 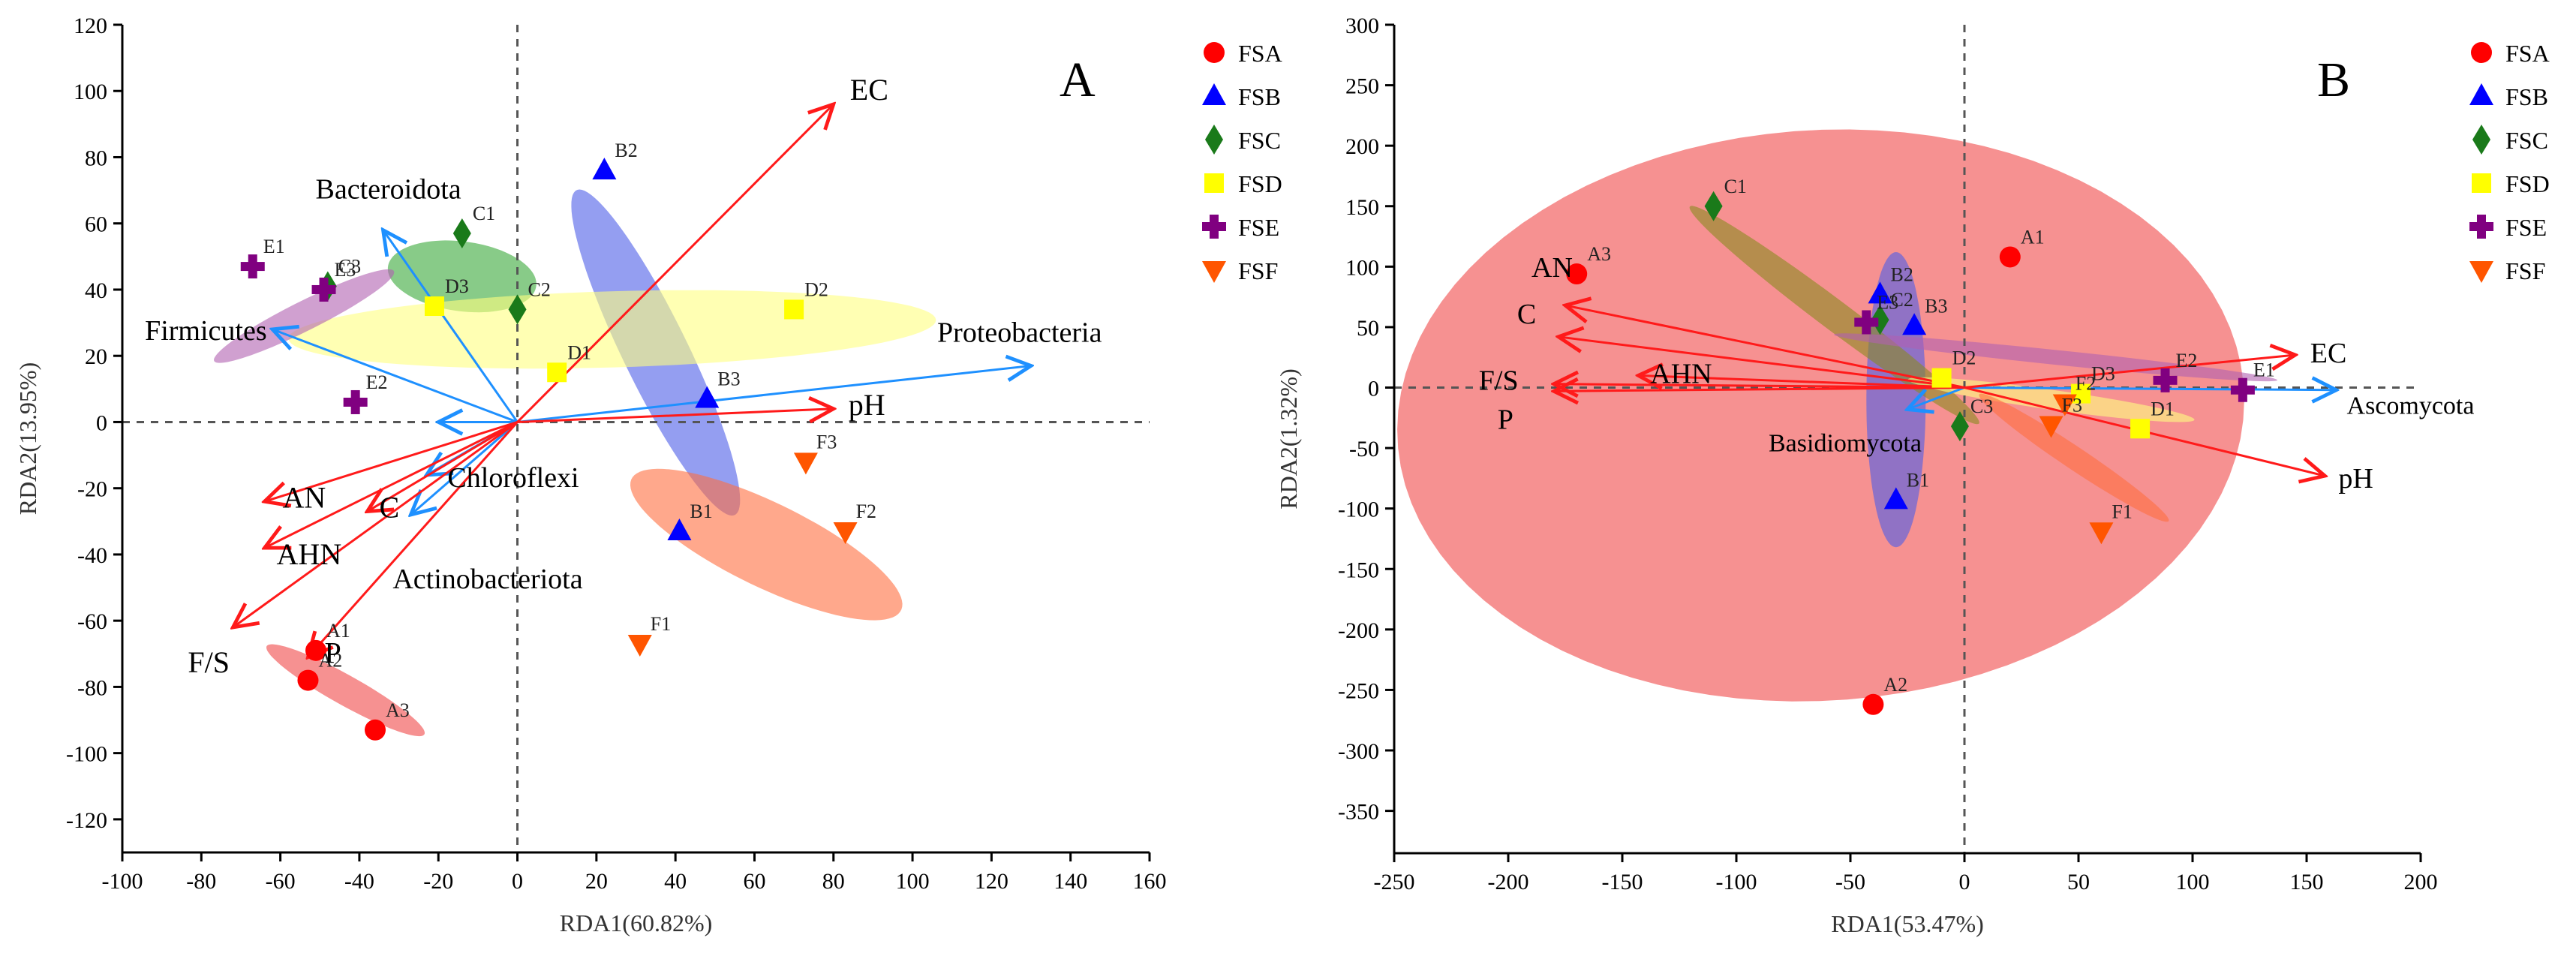 I want to click on point-label: F1, so click(x=661, y=624).